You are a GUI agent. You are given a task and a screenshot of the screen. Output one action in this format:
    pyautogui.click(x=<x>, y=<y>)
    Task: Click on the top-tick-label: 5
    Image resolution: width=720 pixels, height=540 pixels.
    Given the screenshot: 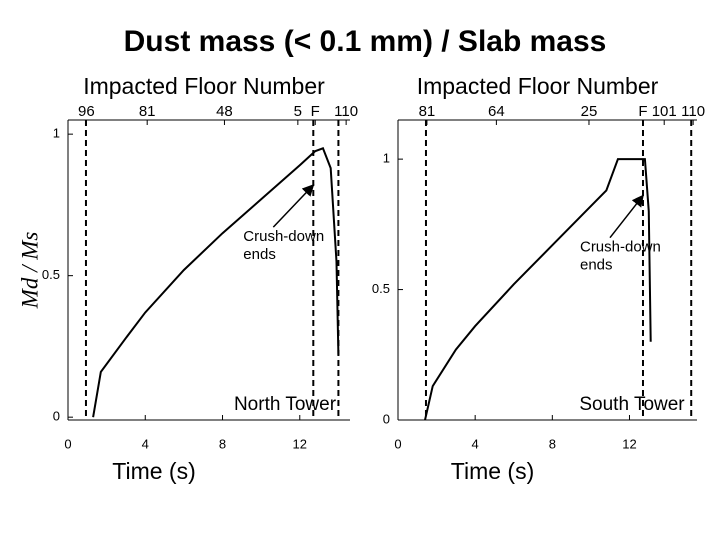 What is the action you would take?
    pyautogui.click(x=298, y=111)
    